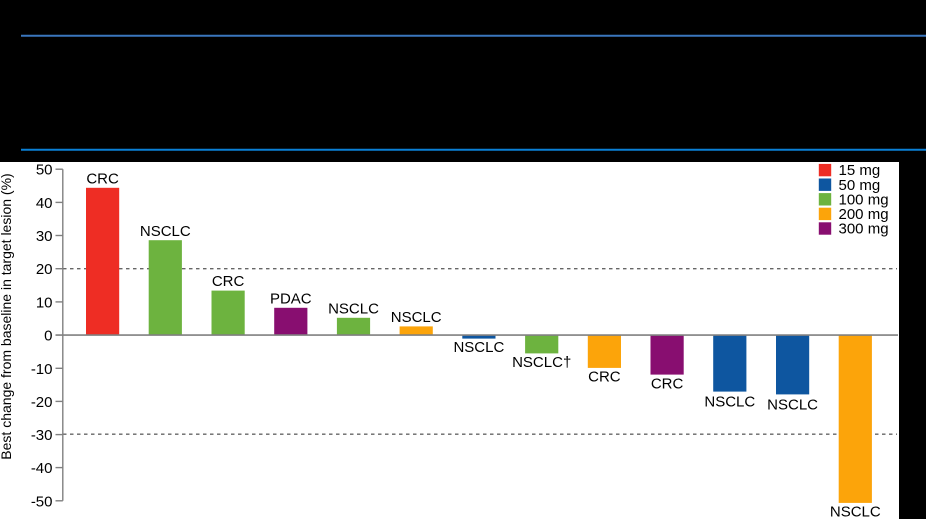 The height and width of the screenshot is (519, 926). Describe the element at coordinates (42, 369) in the screenshot. I see `svg-text: -10` at that location.